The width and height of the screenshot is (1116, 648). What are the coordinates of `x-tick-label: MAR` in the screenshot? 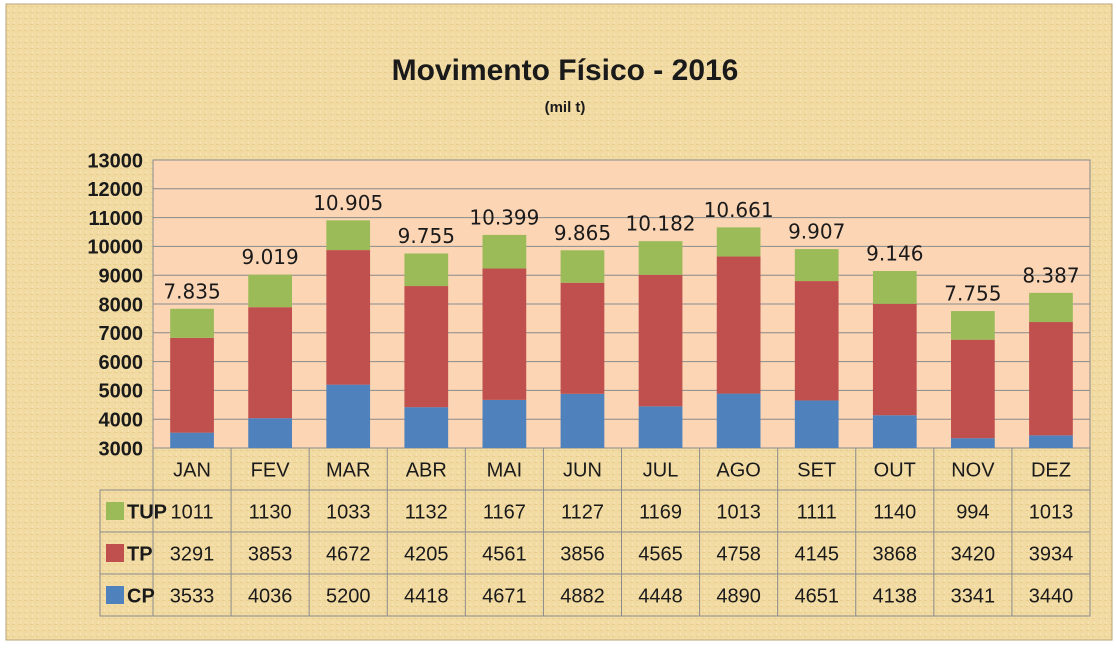 It's located at (348, 470).